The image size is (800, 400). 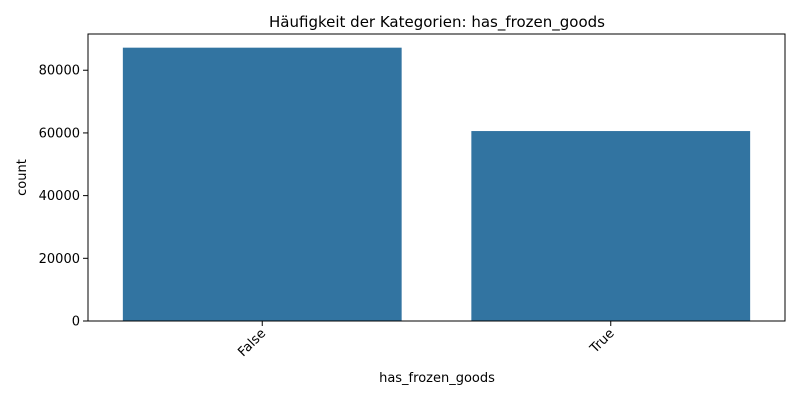 What do you see at coordinates (602, 341) in the screenshot?
I see `x-tick-label-true: True` at bounding box center [602, 341].